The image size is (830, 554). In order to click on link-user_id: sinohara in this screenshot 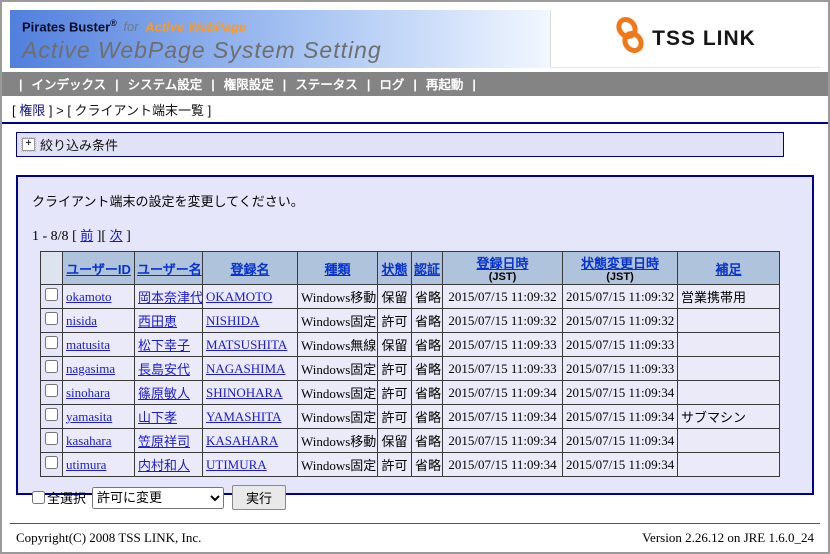, I will do `click(88, 392)`.